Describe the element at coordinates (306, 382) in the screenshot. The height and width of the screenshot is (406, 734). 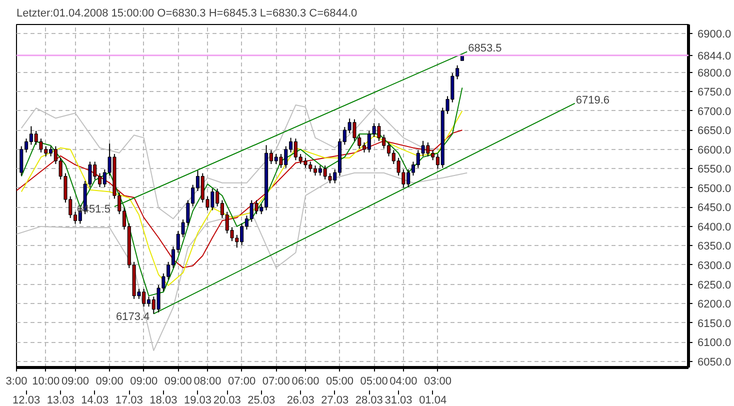
I see `x-tick-label: 06:00` at that location.